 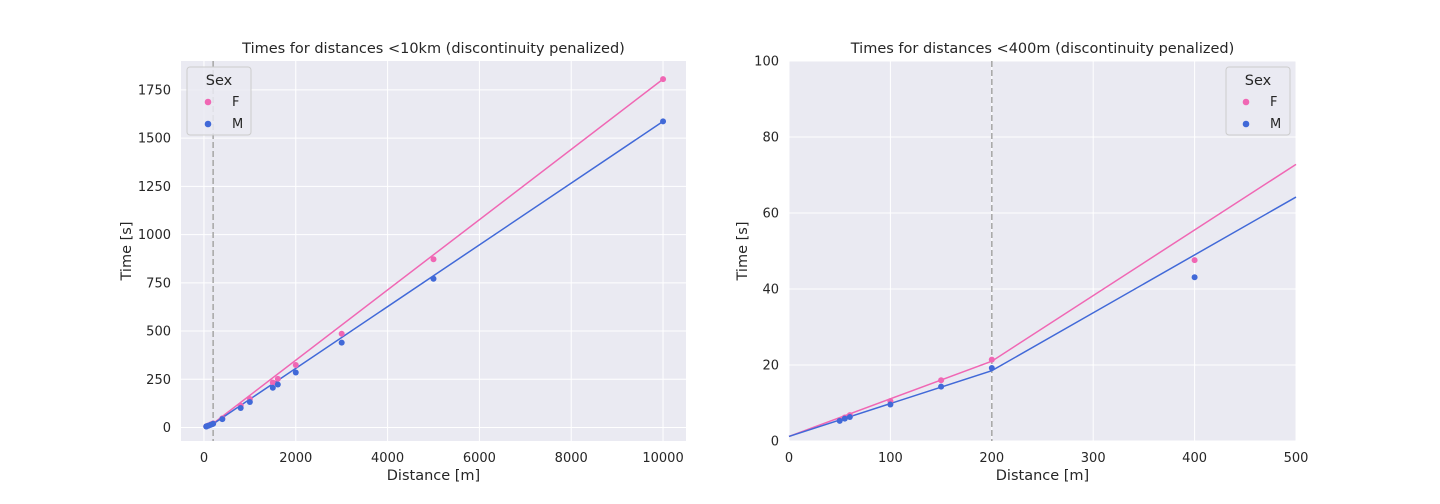 I want to click on y-tick-labels: 0 20 40 60 80 100, so click(x=766, y=252).